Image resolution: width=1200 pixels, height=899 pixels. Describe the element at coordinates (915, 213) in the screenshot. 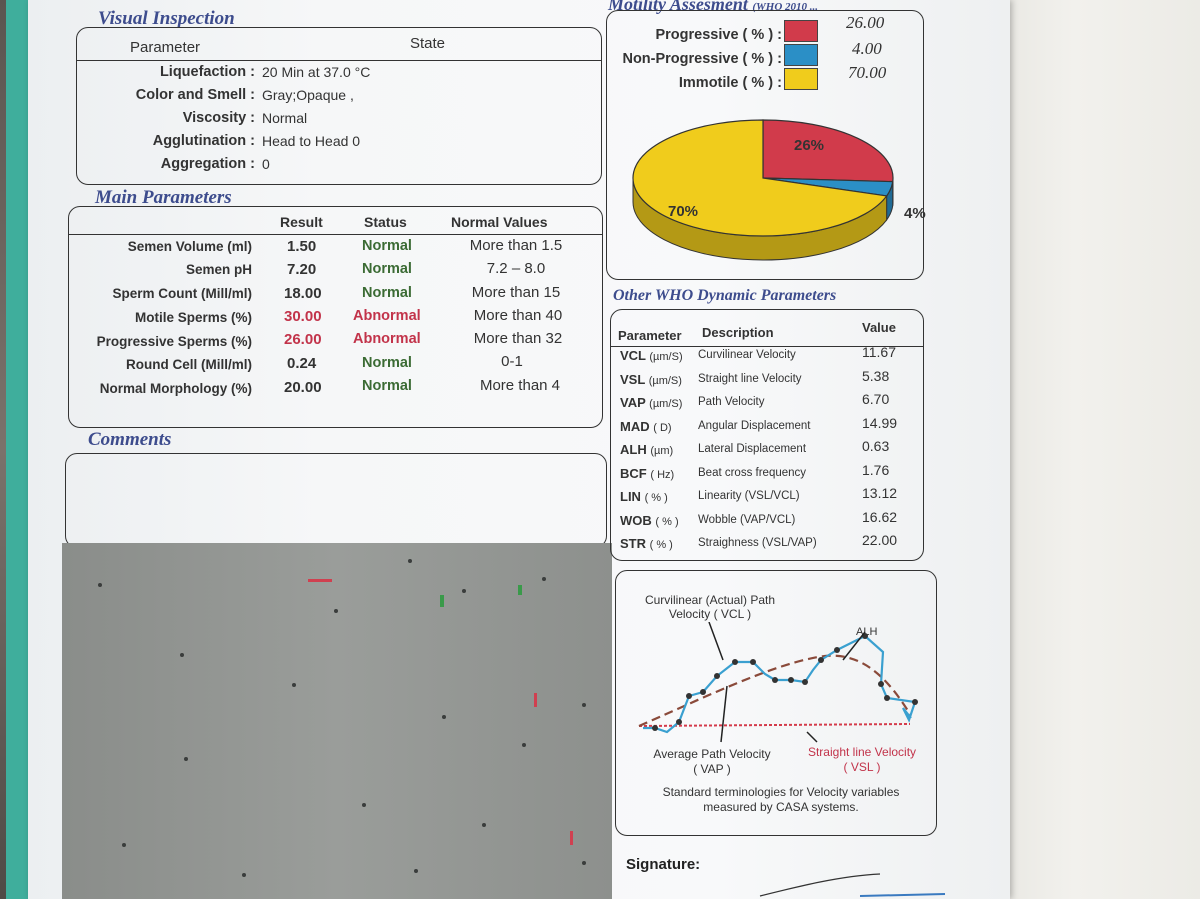

I see `pie-label-non-progressive: 4%` at that location.